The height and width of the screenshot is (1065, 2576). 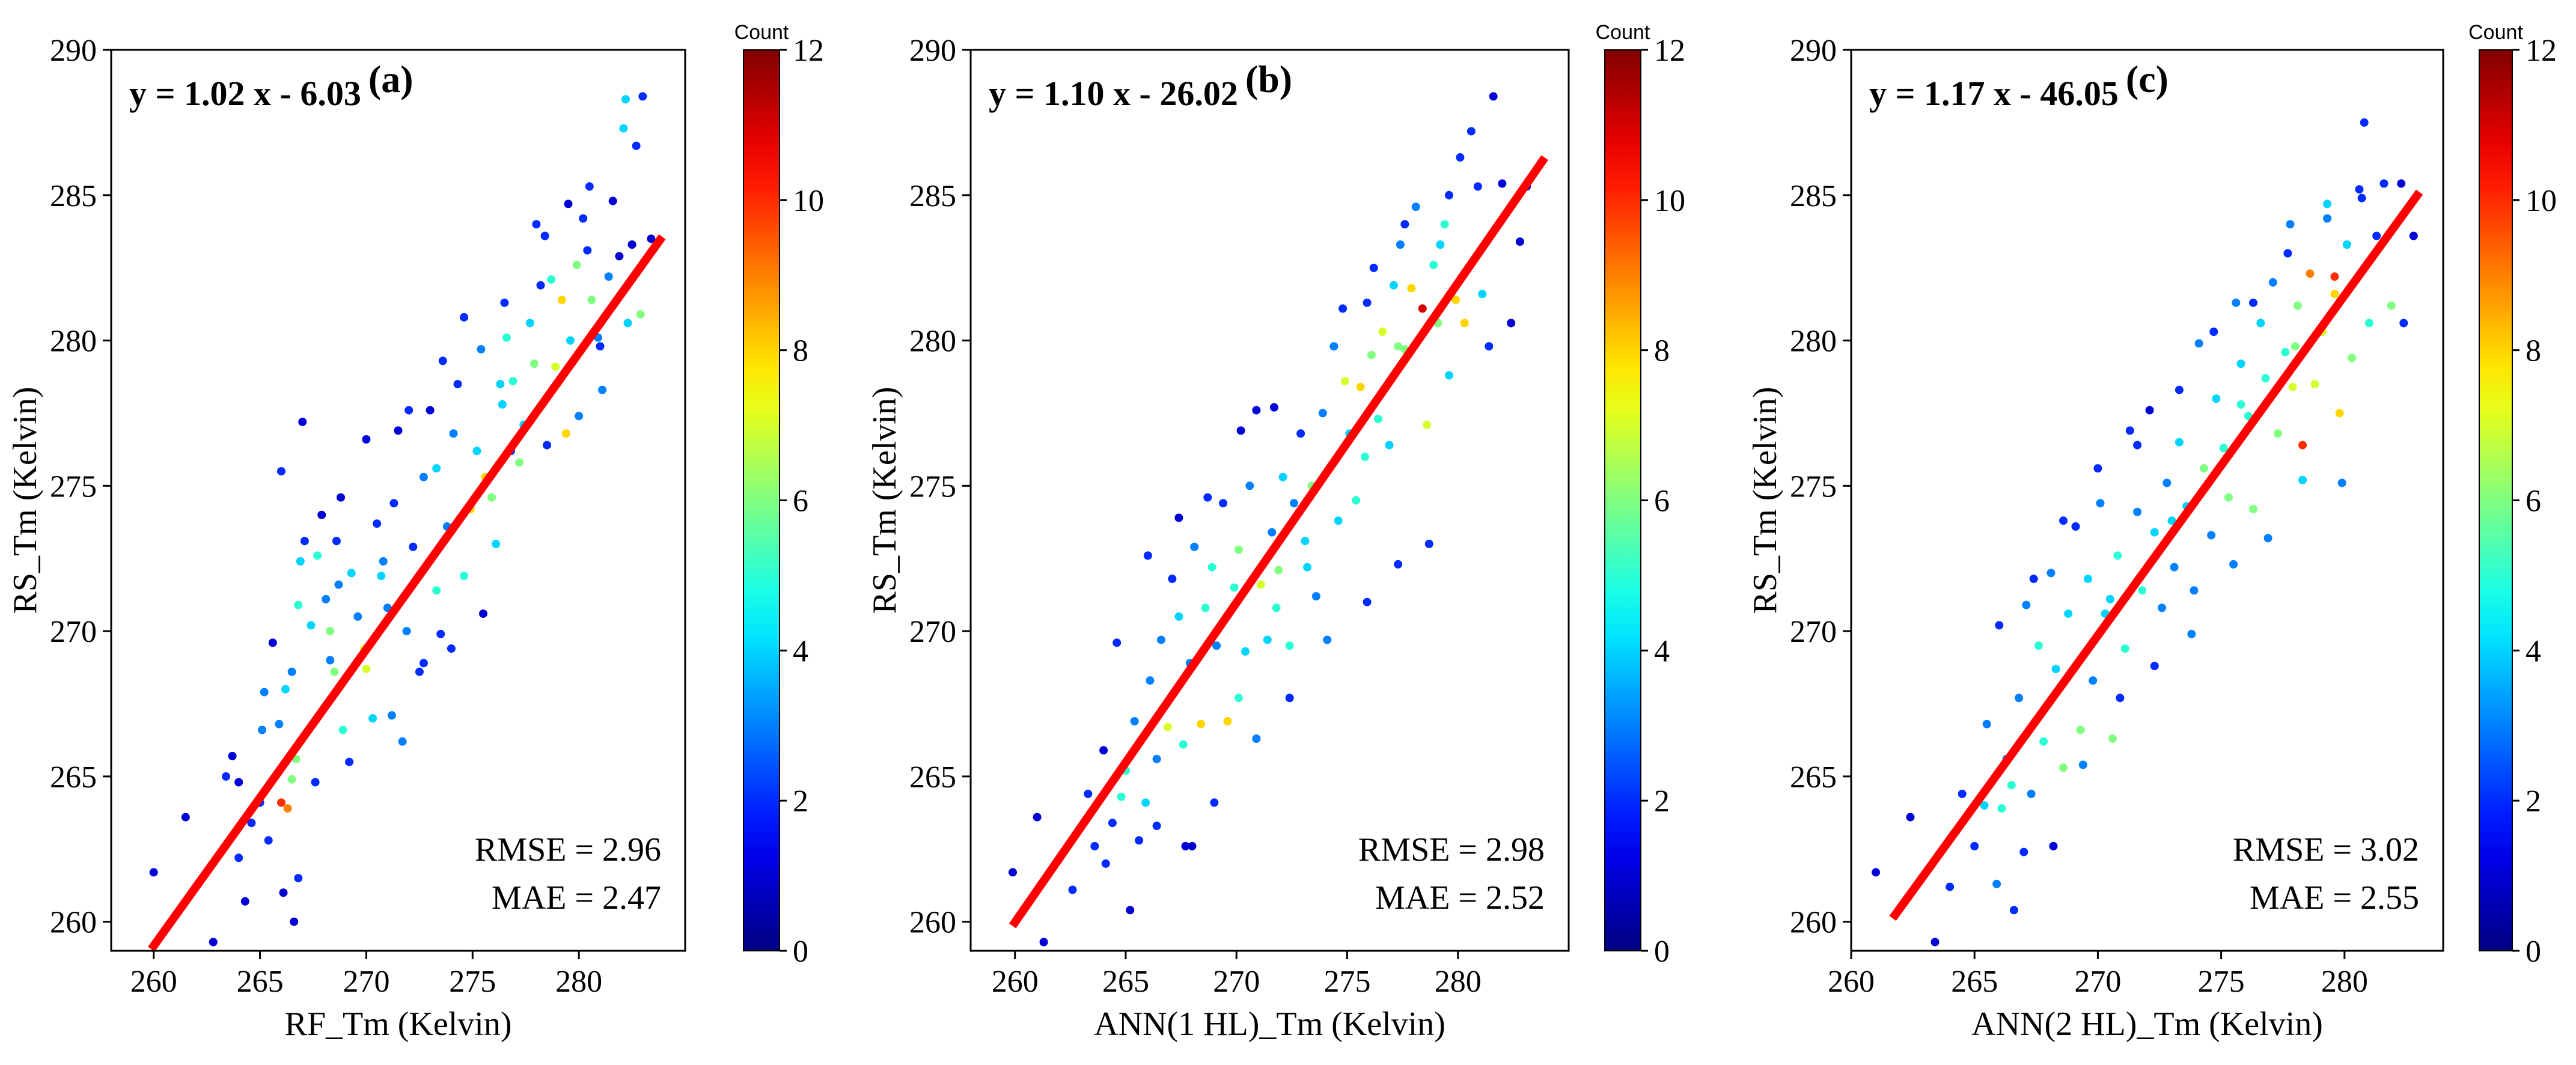 What do you see at coordinates (1669, 51) in the screenshot?
I see `colorbar-tick-label: 12` at bounding box center [1669, 51].